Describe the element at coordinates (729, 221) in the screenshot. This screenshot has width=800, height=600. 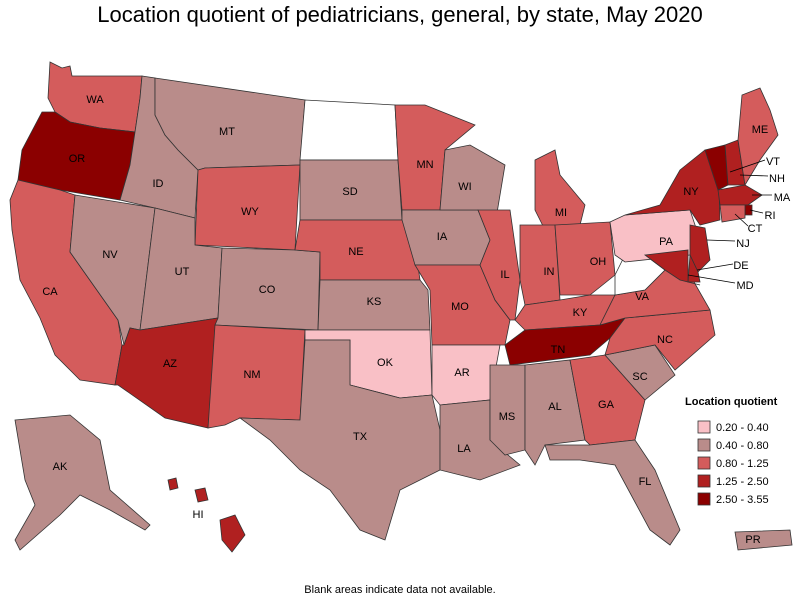
I see `leader-lines` at that location.